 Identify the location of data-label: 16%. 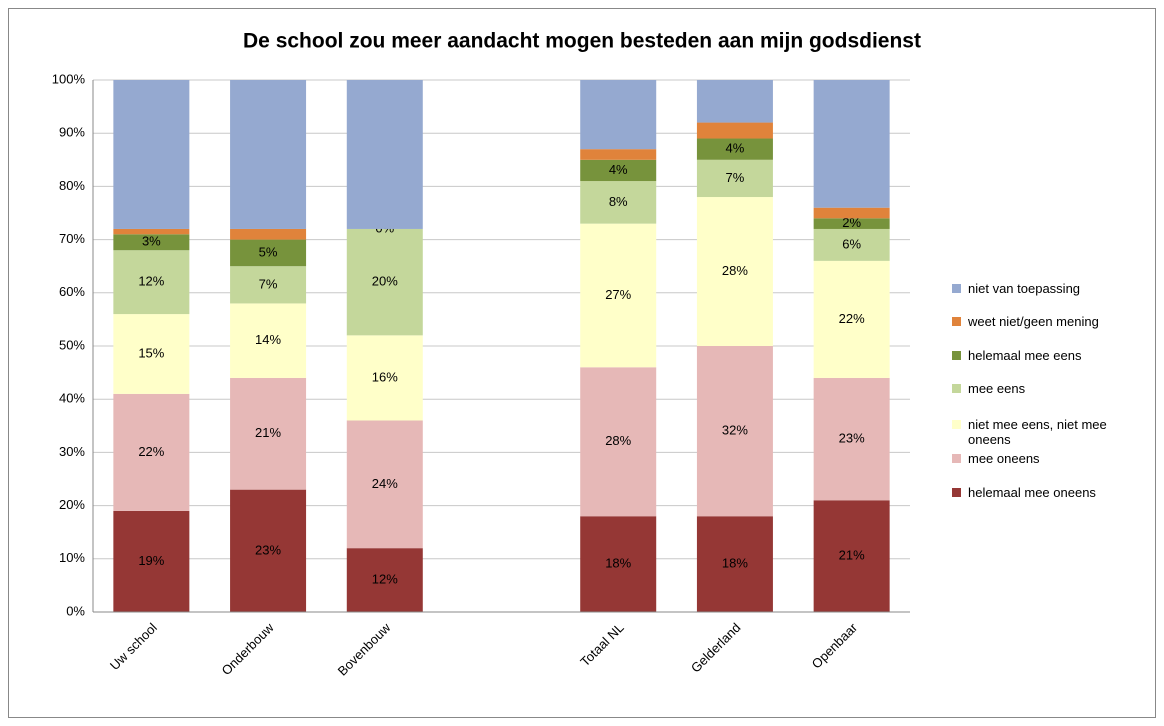
(385, 376).